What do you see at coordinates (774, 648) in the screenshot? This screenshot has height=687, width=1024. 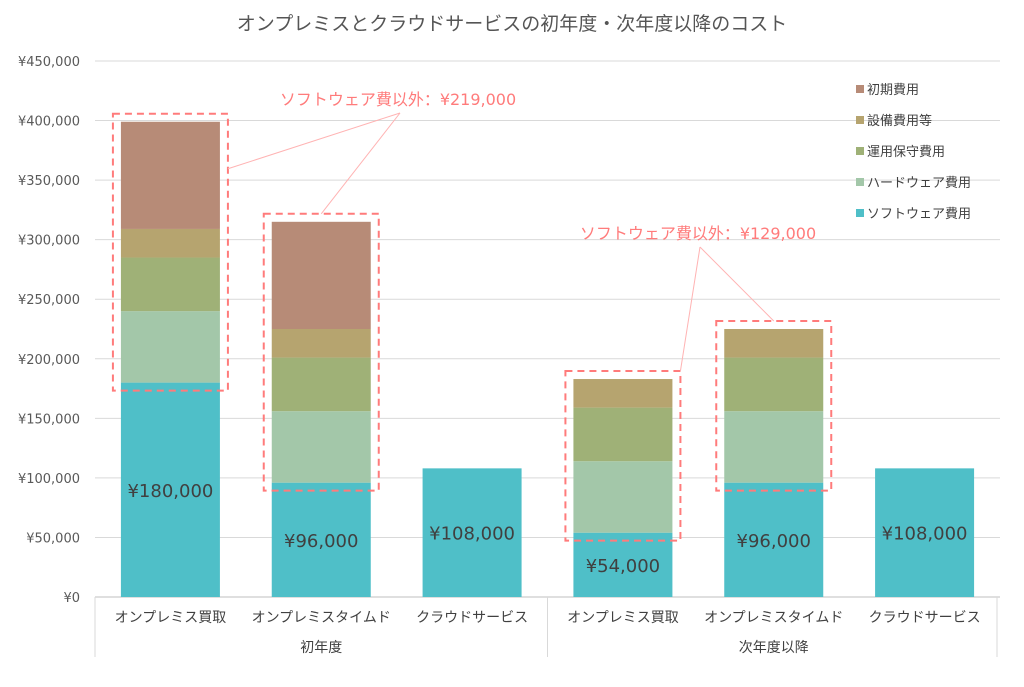 I see `group-label: 次年度以降` at bounding box center [774, 648].